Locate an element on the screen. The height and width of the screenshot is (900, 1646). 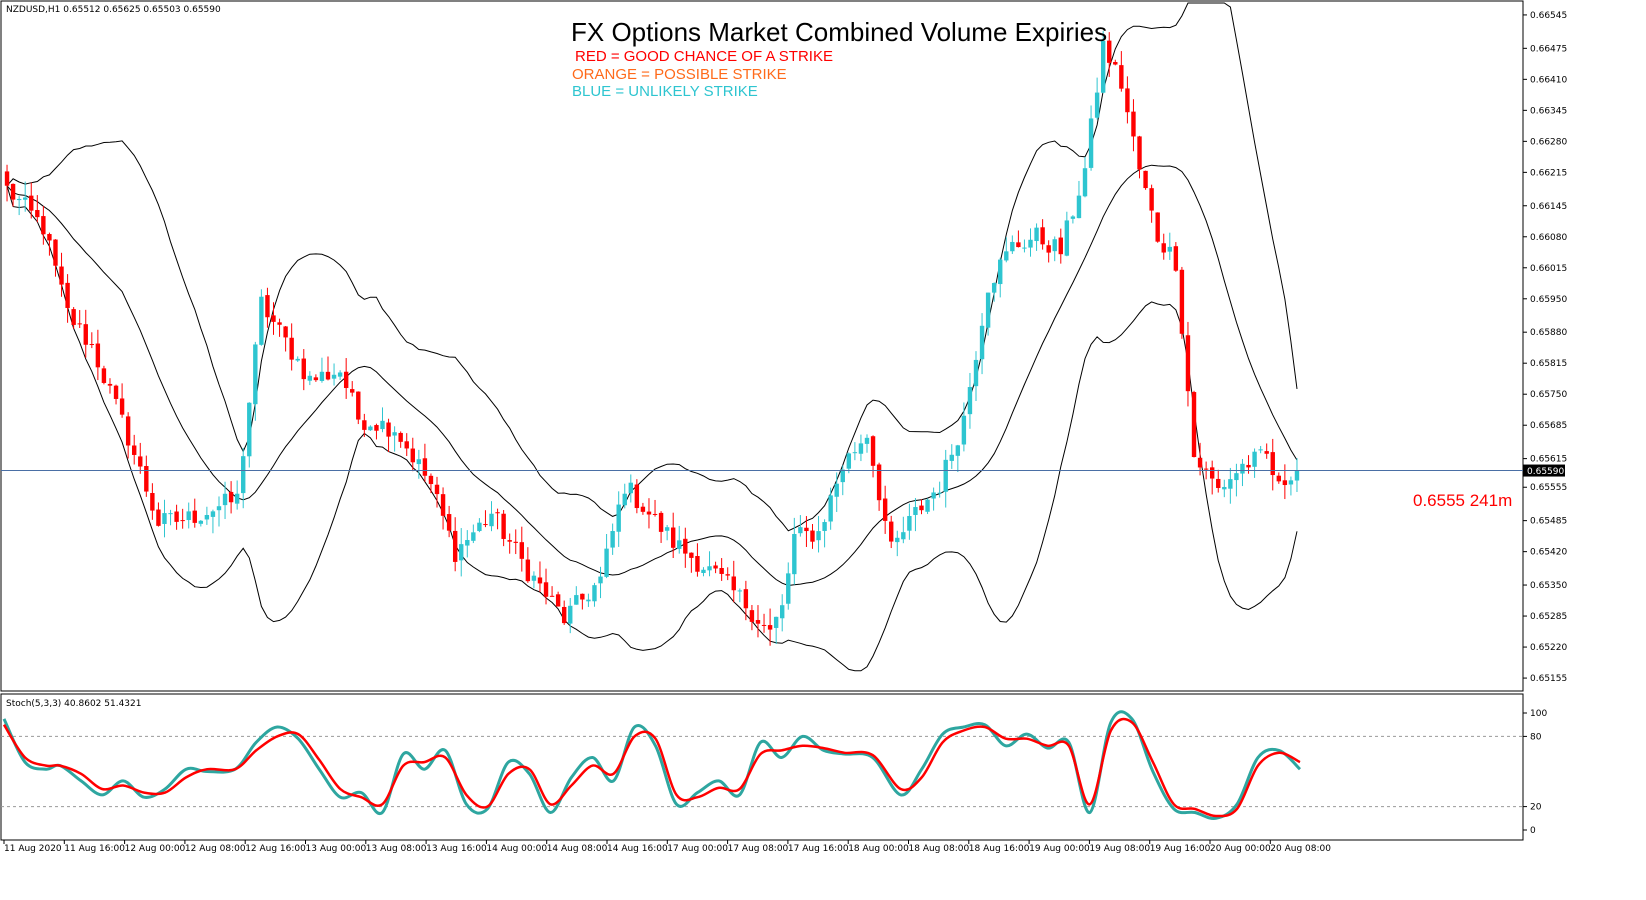
price-tick-label: 0.65685 is located at coordinates (1548, 426).